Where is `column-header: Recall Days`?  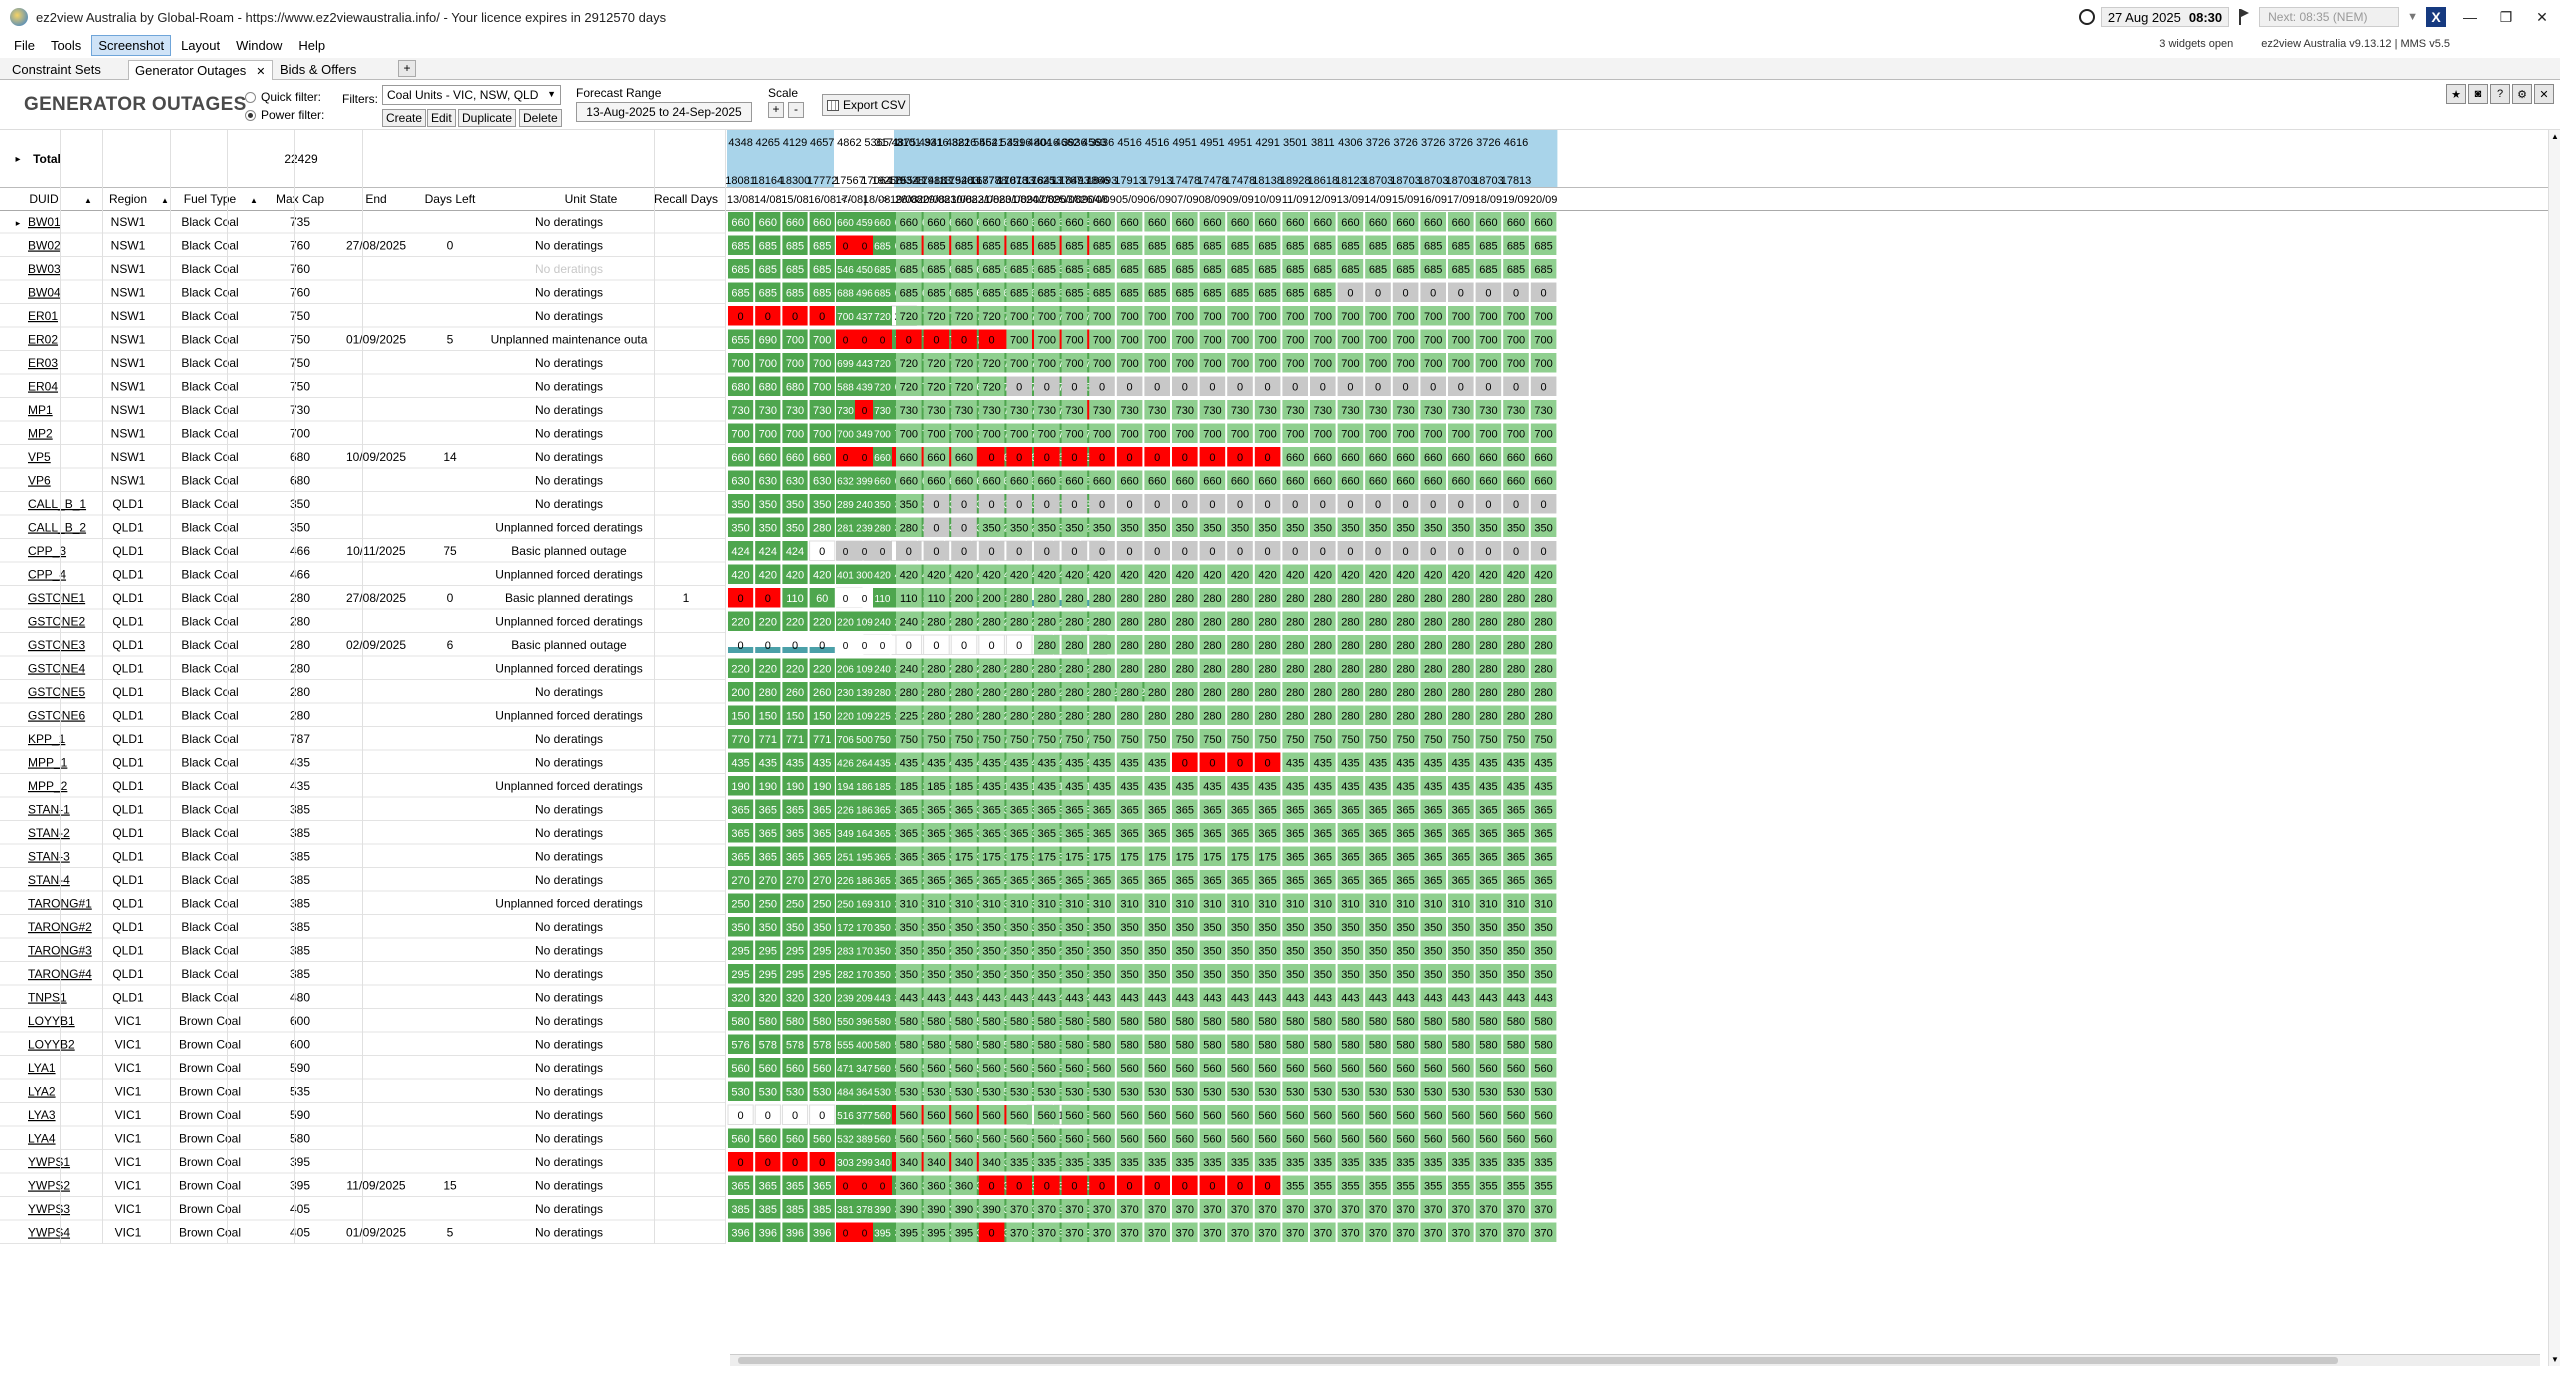 column-header: Recall Days is located at coordinates (686, 199).